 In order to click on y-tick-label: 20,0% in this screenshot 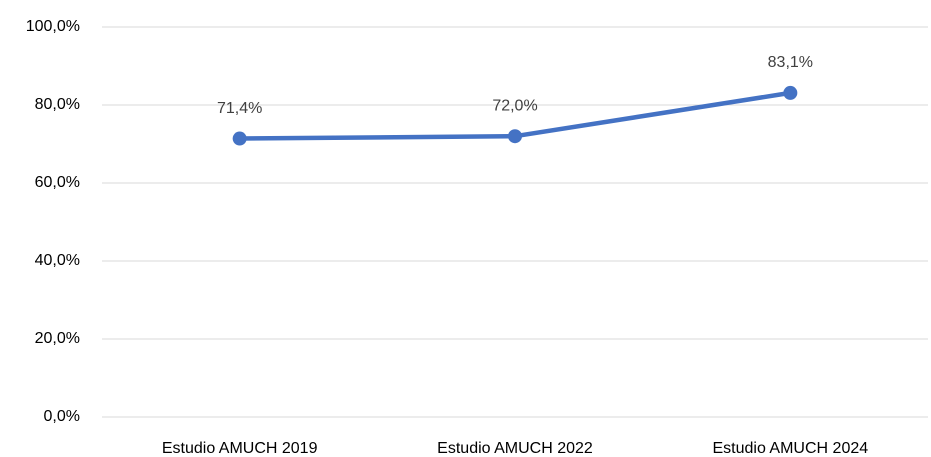, I will do `click(57, 338)`.